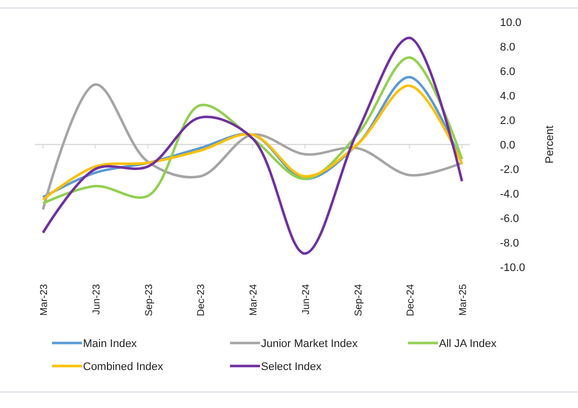  Describe the element at coordinates (123, 367) in the screenshot. I see `legend-label: Combined Index` at that location.